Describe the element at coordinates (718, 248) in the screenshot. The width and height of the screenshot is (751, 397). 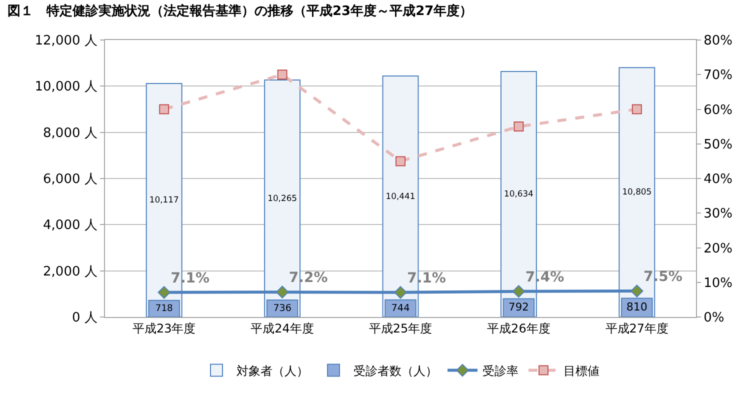
I see `y2-tick-label: 20%` at that location.